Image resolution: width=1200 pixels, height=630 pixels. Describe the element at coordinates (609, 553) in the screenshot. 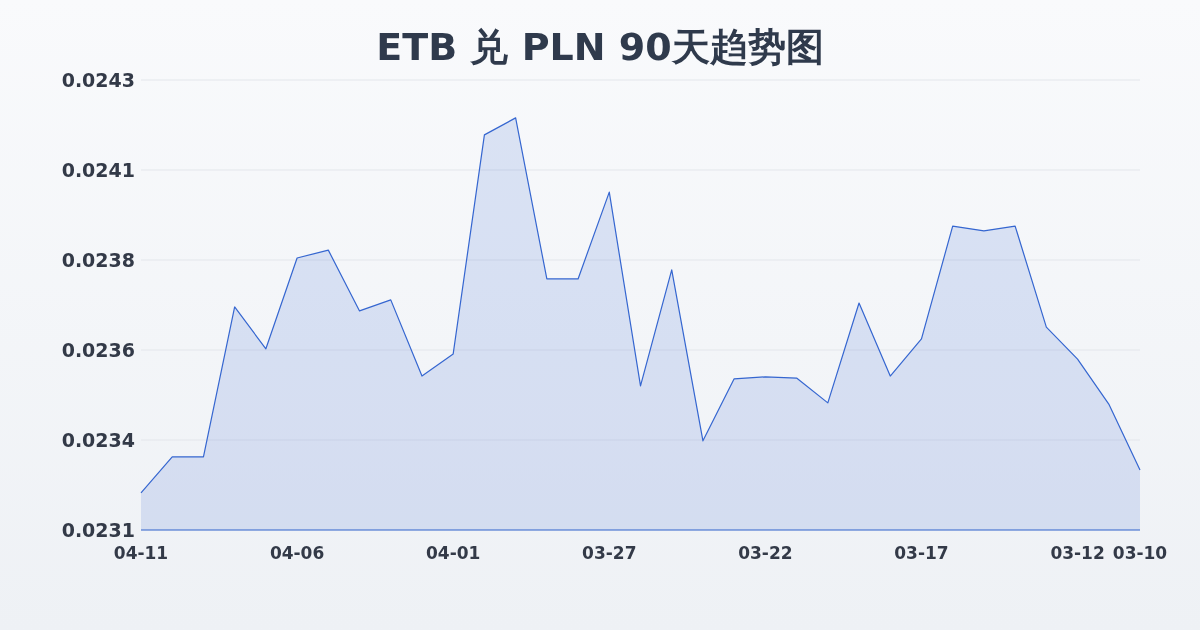

I see `x-tick-label: 03-27` at that location.